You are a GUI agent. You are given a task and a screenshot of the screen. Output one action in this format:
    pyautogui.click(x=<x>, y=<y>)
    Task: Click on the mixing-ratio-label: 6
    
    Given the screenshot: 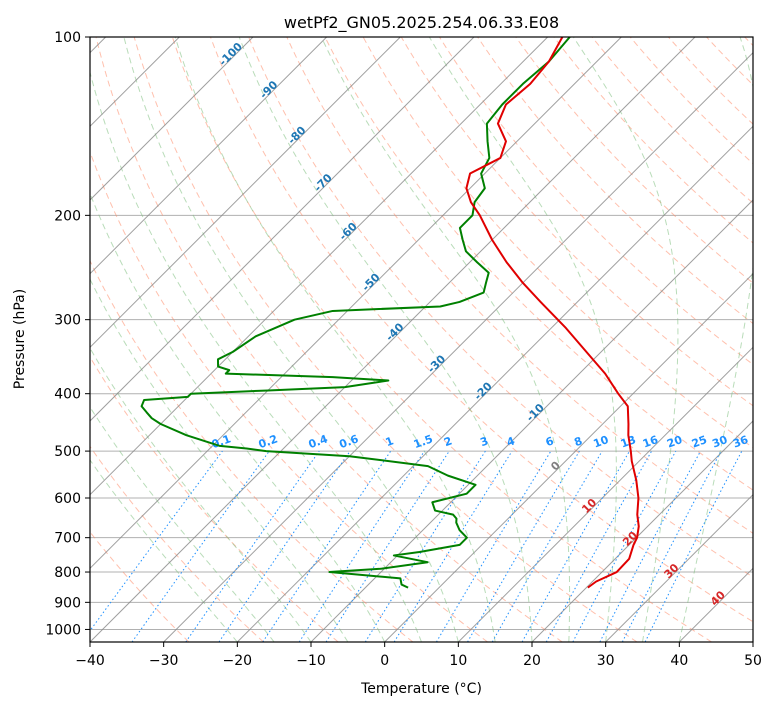 What is the action you would take?
    pyautogui.click(x=550, y=441)
    